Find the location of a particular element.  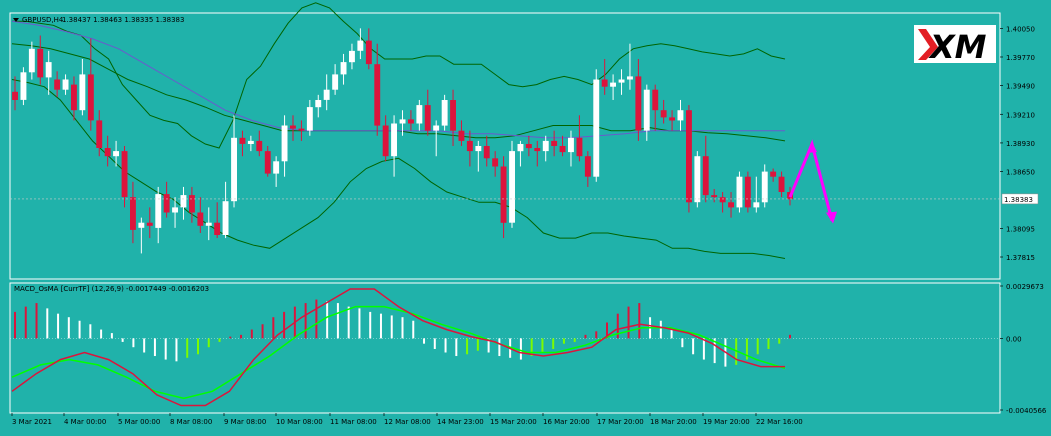

symbol-label: GBPUSD,H4 is located at coordinates (43, 20).